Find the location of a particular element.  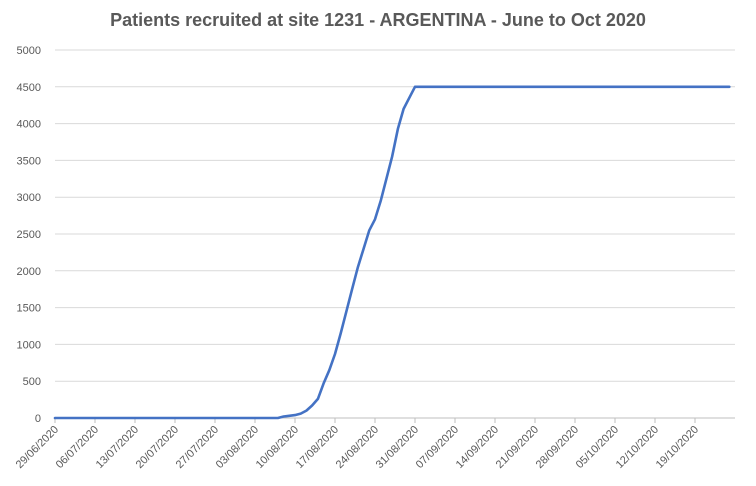

x-tick-label: 19/10/2020 is located at coordinates (677, 447).